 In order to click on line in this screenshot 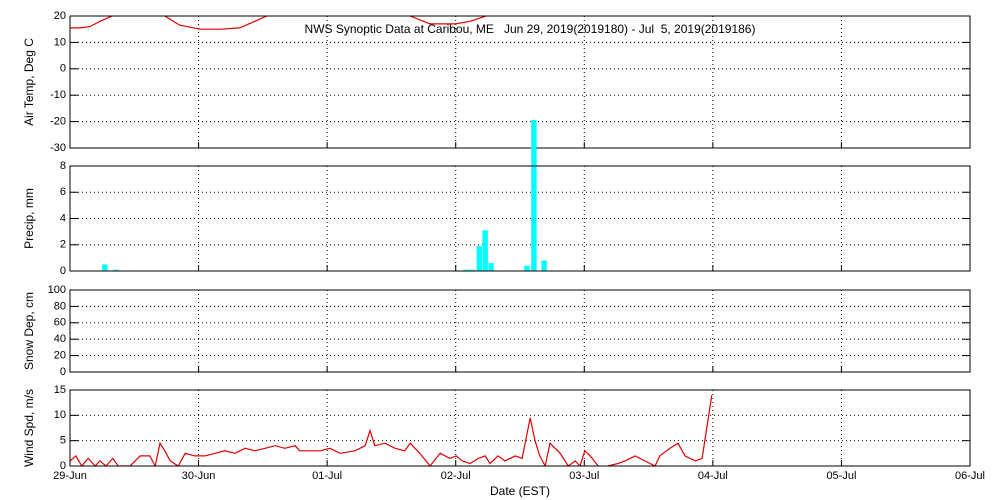, I will do `click(391, 430)`.